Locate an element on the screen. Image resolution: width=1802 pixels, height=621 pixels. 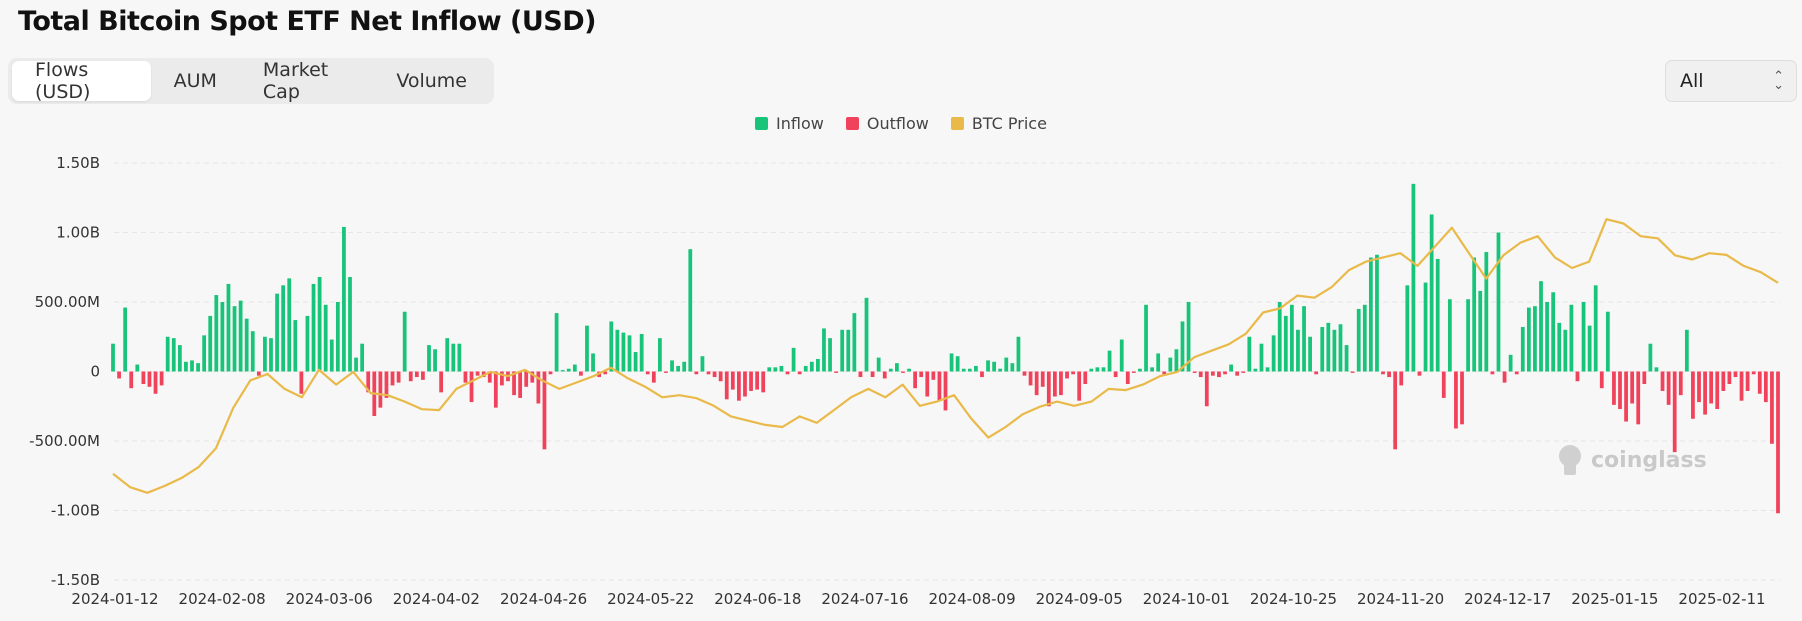
legend-item-outflow: Outflow is located at coordinates (887, 123).